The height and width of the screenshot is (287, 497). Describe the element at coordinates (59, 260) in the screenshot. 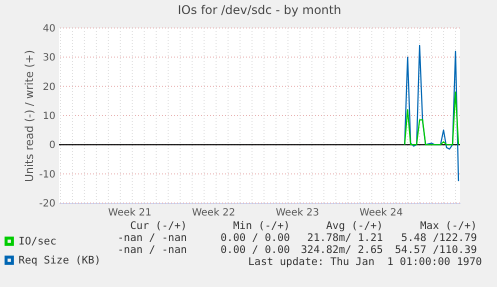

I see `legend-label: Req Size (KB)` at that location.